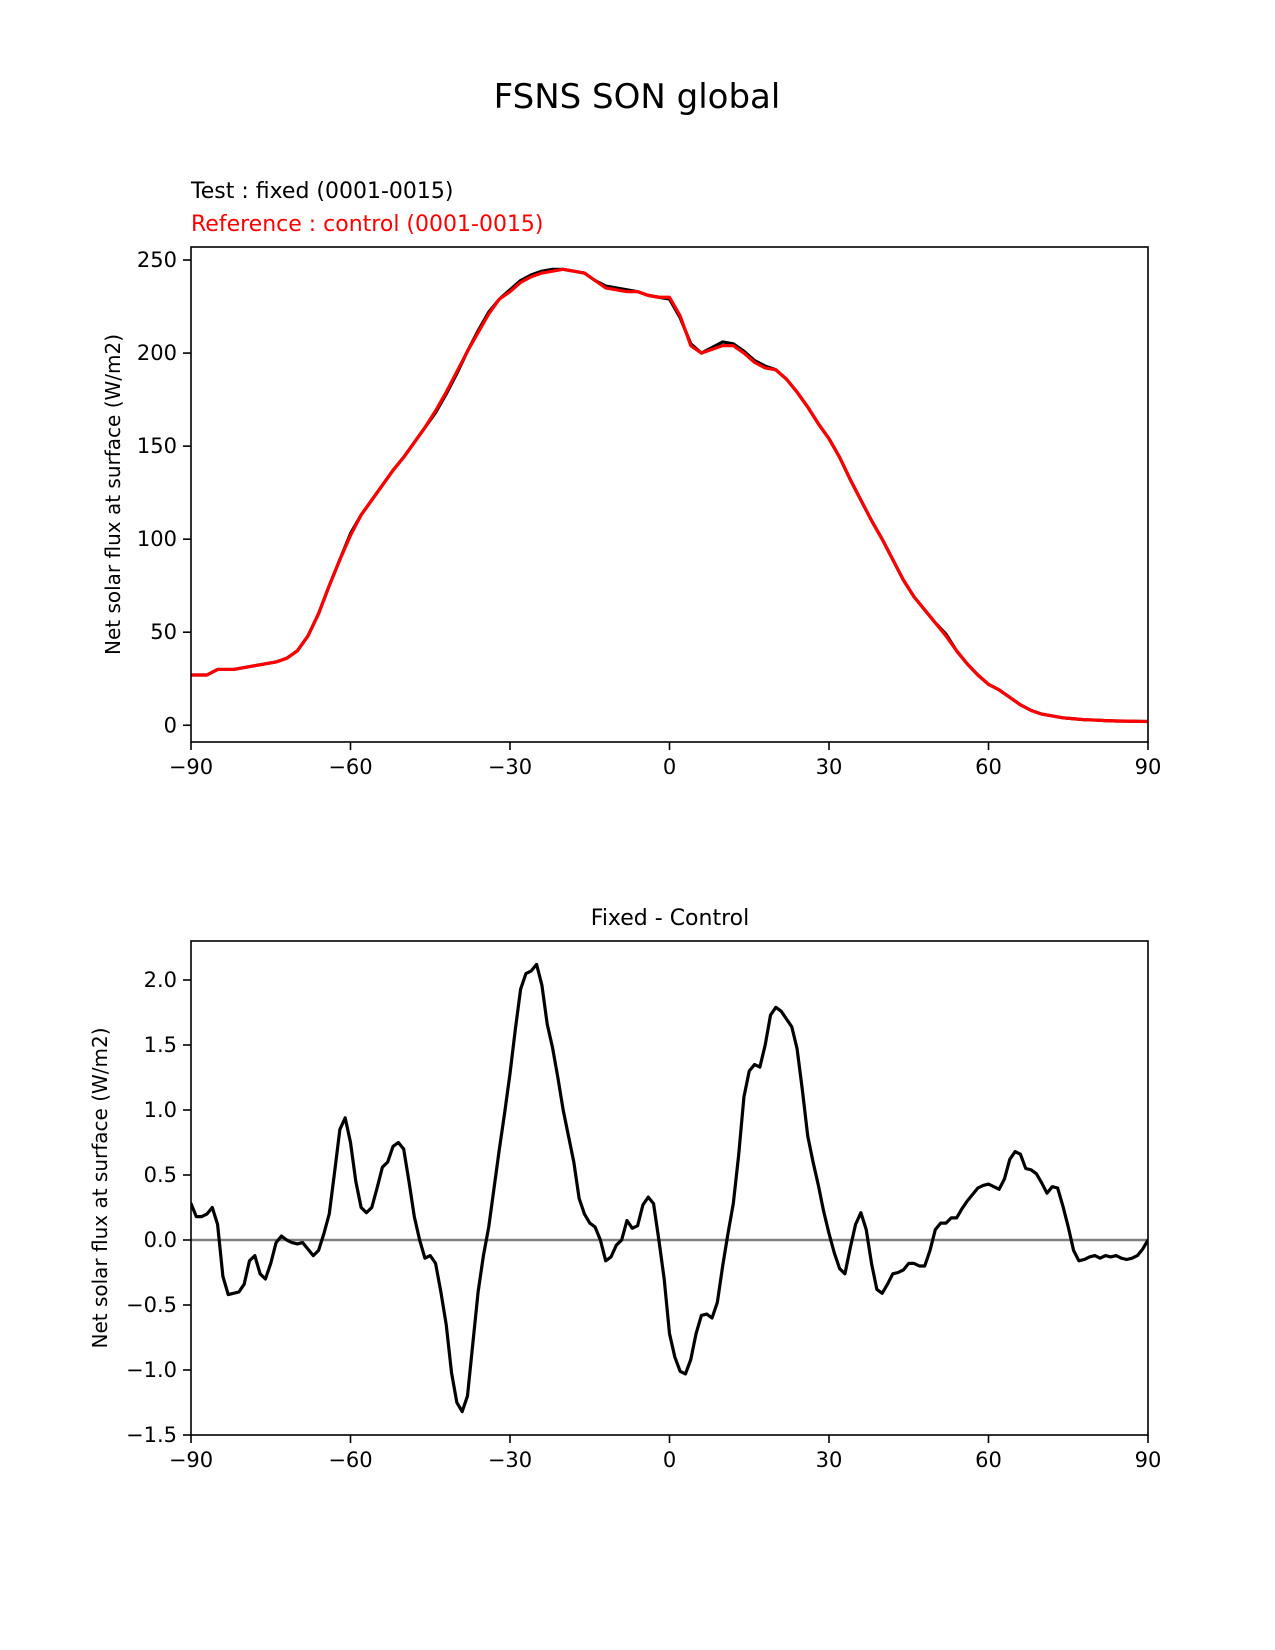  What do you see at coordinates (163, 632) in the screenshot?
I see `y-tick-label: 50` at bounding box center [163, 632].